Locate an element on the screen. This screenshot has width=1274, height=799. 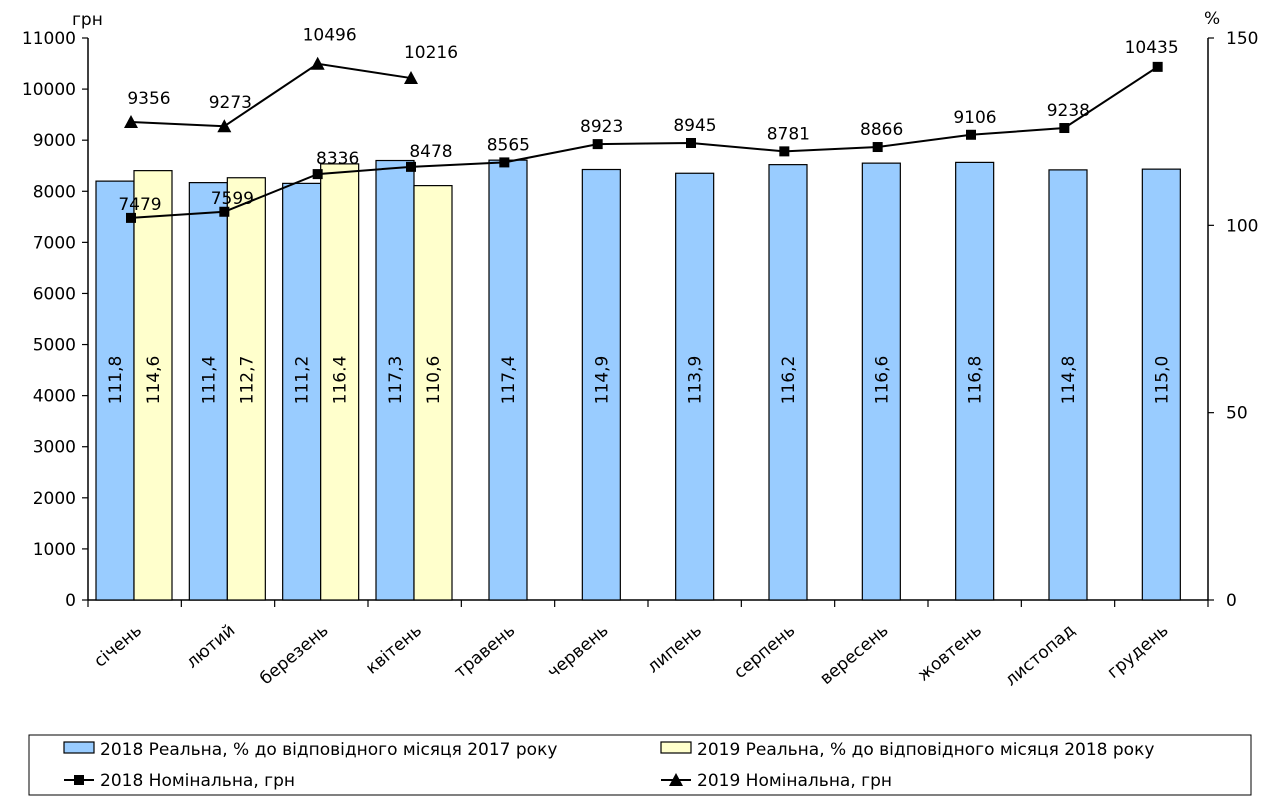
point-label-2018: 10435 is located at coordinates (1152, 48).